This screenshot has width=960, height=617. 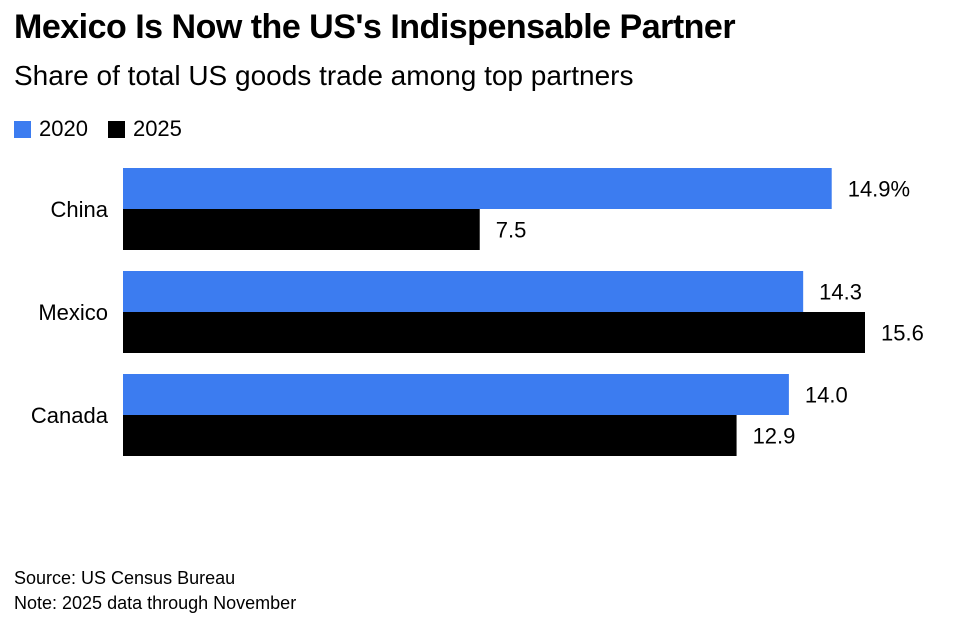 I want to click on data-note: Note: 2025 data through November, so click(x=155, y=603).